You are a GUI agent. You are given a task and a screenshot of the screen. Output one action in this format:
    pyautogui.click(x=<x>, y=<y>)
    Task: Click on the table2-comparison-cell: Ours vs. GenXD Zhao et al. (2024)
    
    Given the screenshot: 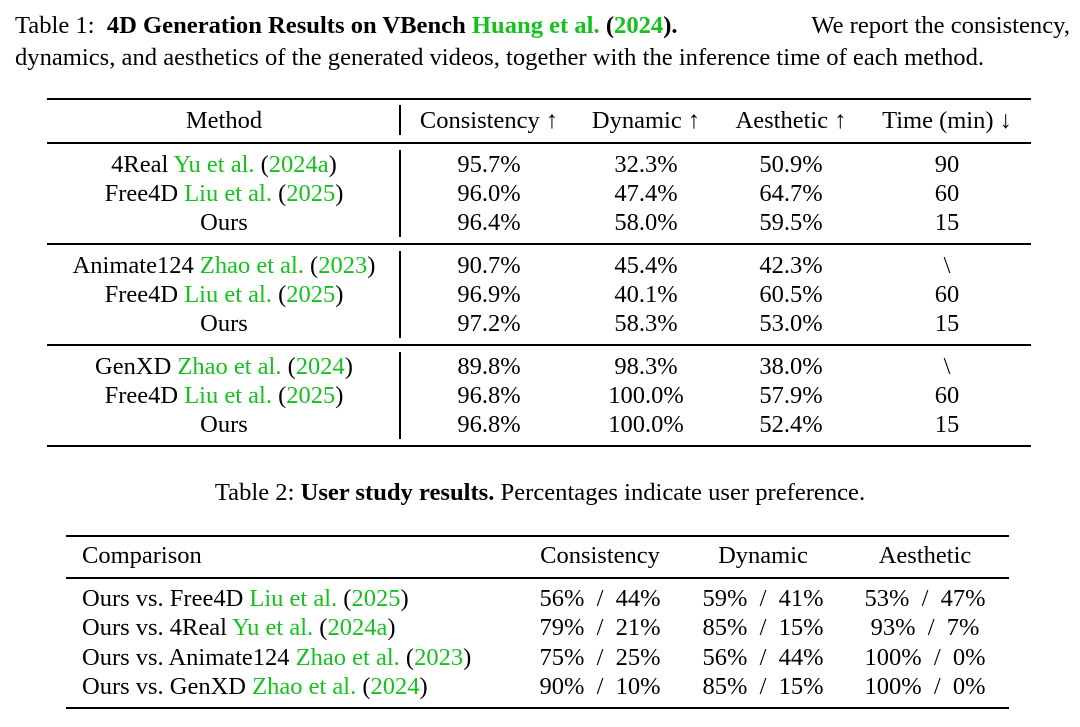 What is the action you would take?
    pyautogui.click(x=255, y=686)
    